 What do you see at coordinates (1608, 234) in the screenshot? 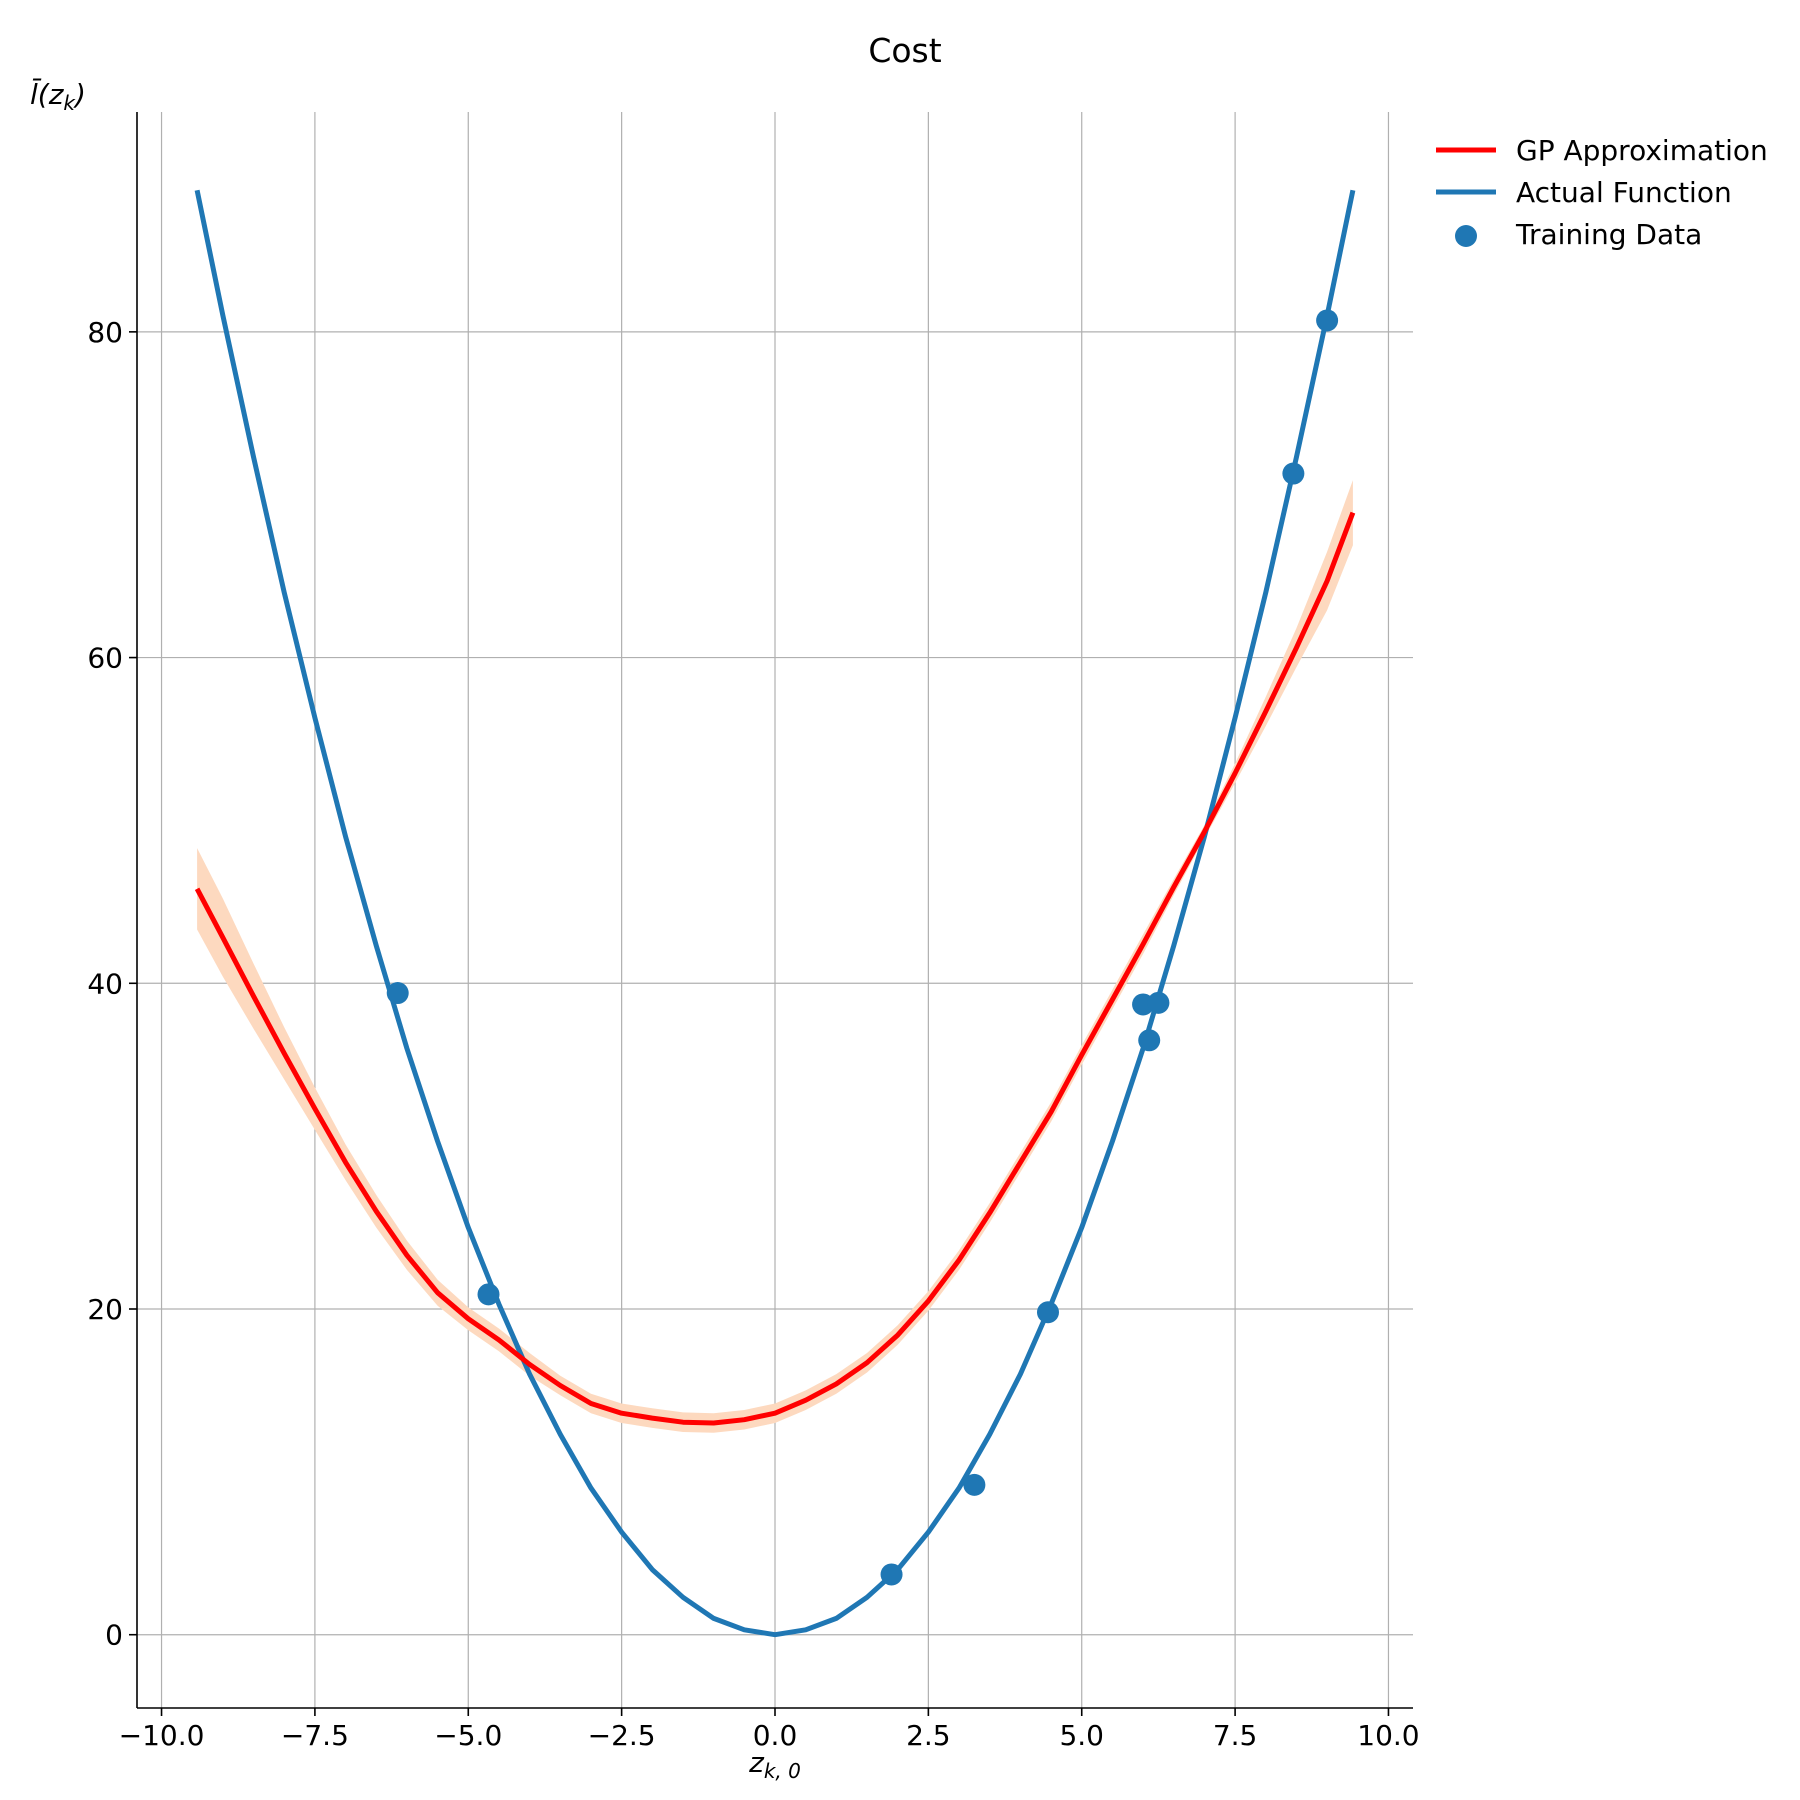
I see `legend-label-training-data: Training Data` at bounding box center [1608, 234].